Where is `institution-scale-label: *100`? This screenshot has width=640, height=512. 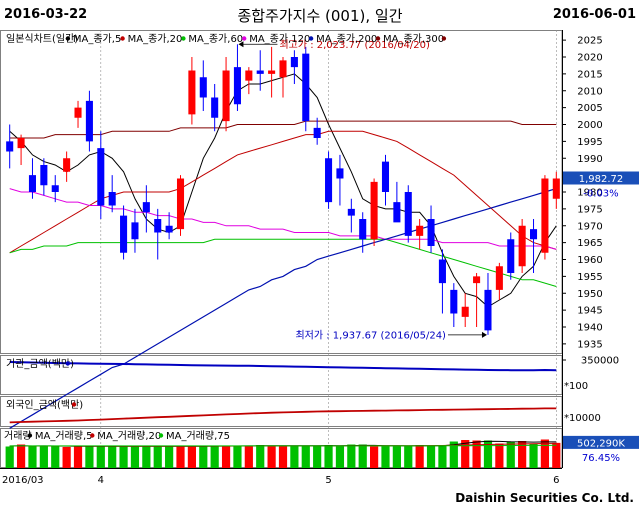 institution-scale-label: *100 is located at coordinates (576, 386).